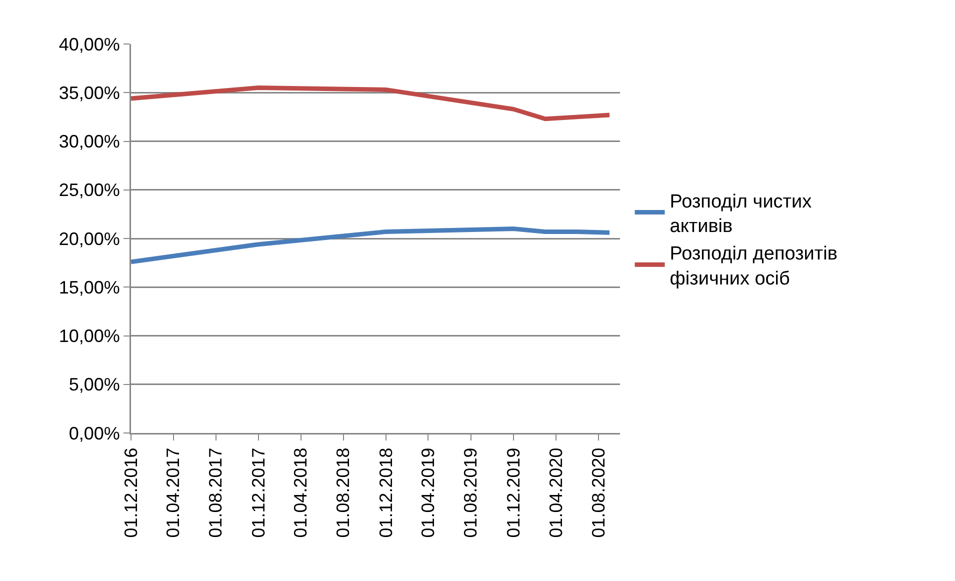 The image size is (955, 581). What do you see at coordinates (89, 92) in the screenshot?
I see `y-tick-label: 35,00%` at bounding box center [89, 92].